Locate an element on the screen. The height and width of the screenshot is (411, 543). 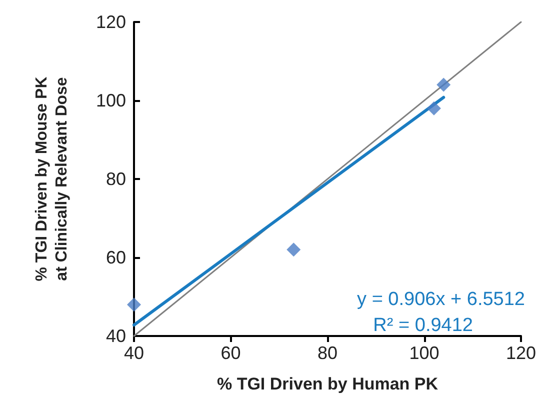
x-tick-label: 80 is located at coordinates (327, 353).